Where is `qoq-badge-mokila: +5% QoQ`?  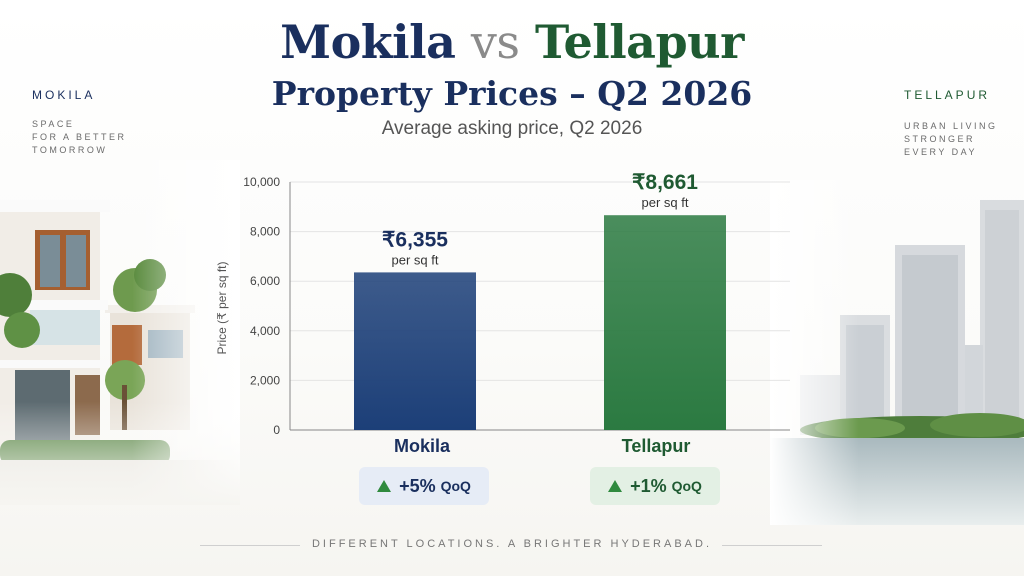
qoq-badge-mokila: +5% QoQ is located at coordinates (424, 486).